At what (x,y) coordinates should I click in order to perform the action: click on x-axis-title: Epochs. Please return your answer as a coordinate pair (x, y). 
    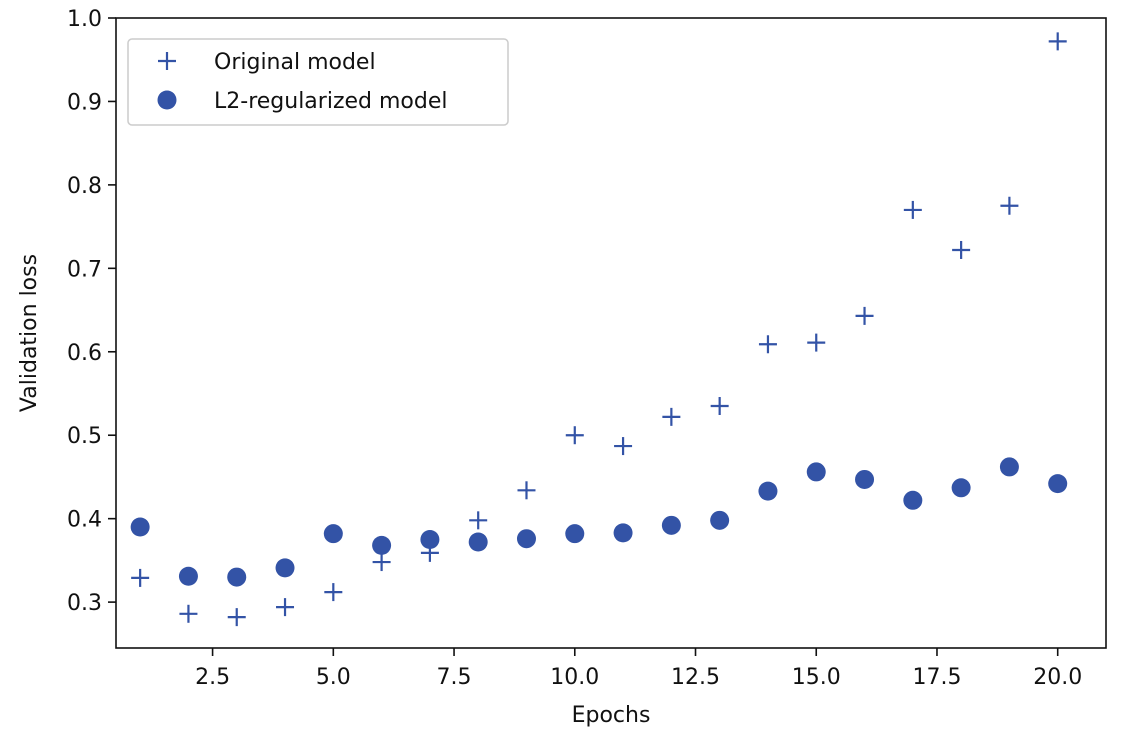
    Looking at the image, I should click on (611, 715).